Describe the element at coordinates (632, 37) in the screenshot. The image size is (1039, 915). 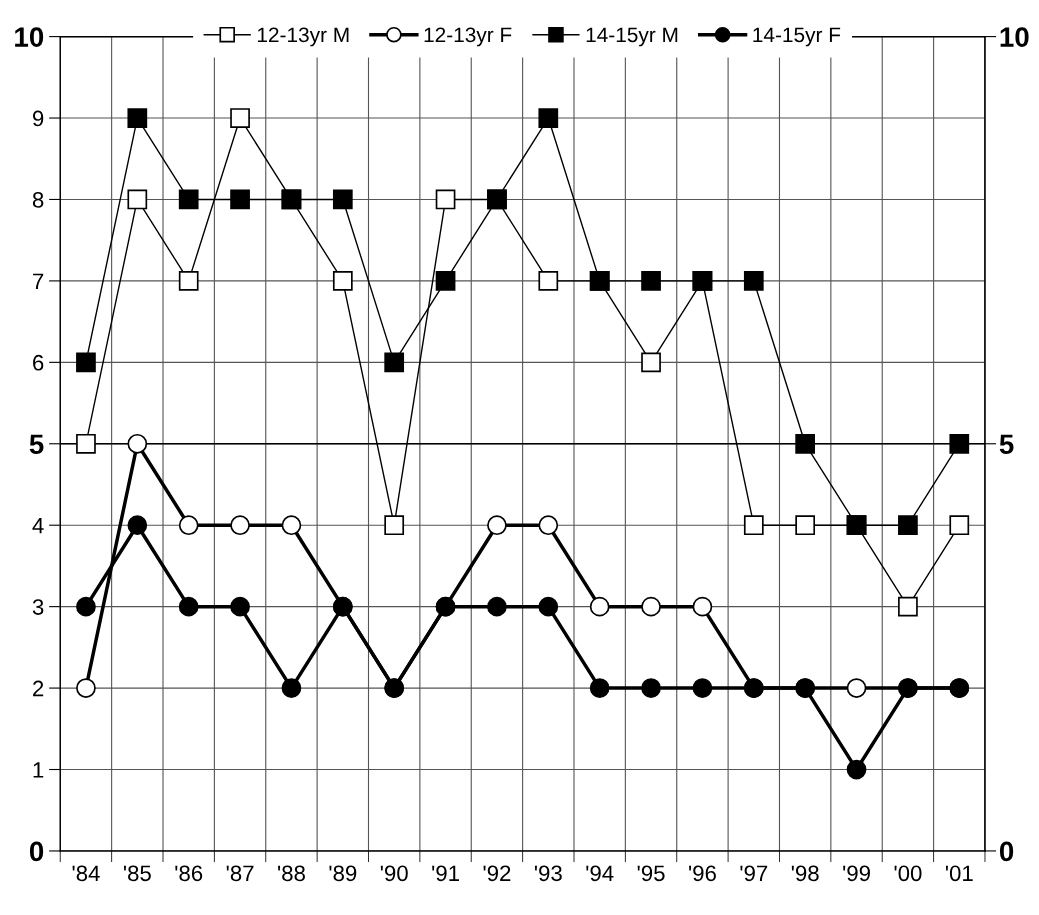
I see `legend-label: 14-15yr M` at that location.